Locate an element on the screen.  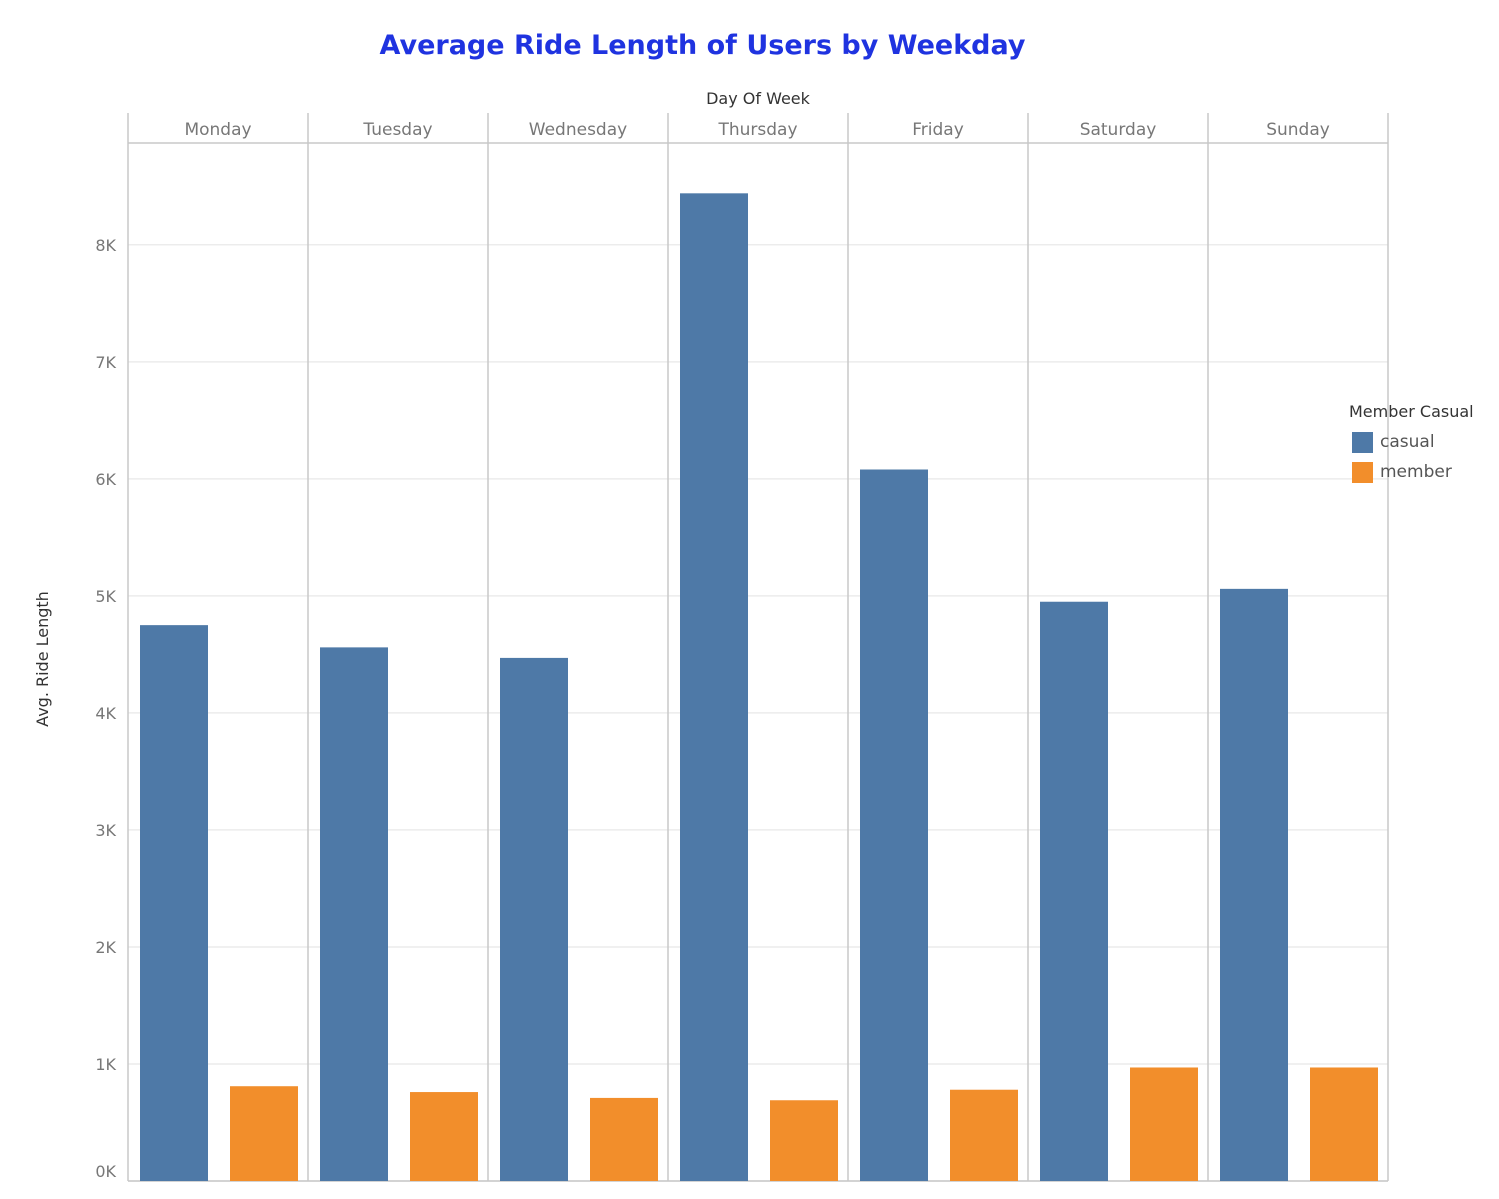
y-tick-label-2: 2K is located at coordinates (105, 947).